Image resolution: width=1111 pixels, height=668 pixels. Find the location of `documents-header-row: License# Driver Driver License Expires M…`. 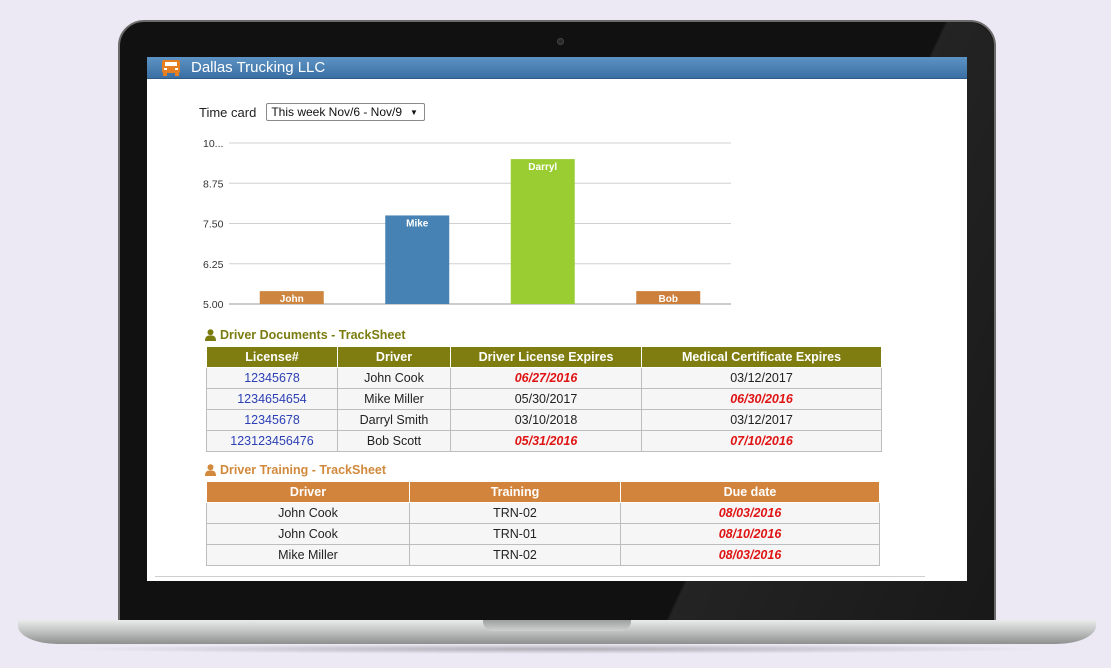

documents-header-row: License# Driver Driver License Expires M… is located at coordinates (544, 357).